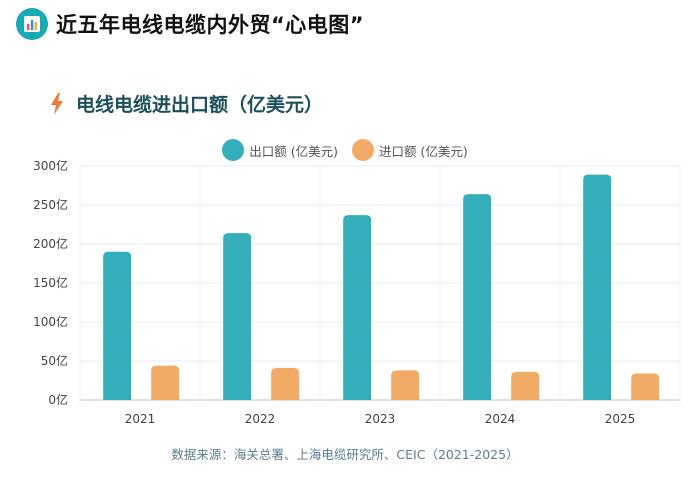 The height and width of the screenshot is (496, 690). What do you see at coordinates (32, 24) in the screenshot?
I see `bar-chart-icon` at bounding box center [32, 24].